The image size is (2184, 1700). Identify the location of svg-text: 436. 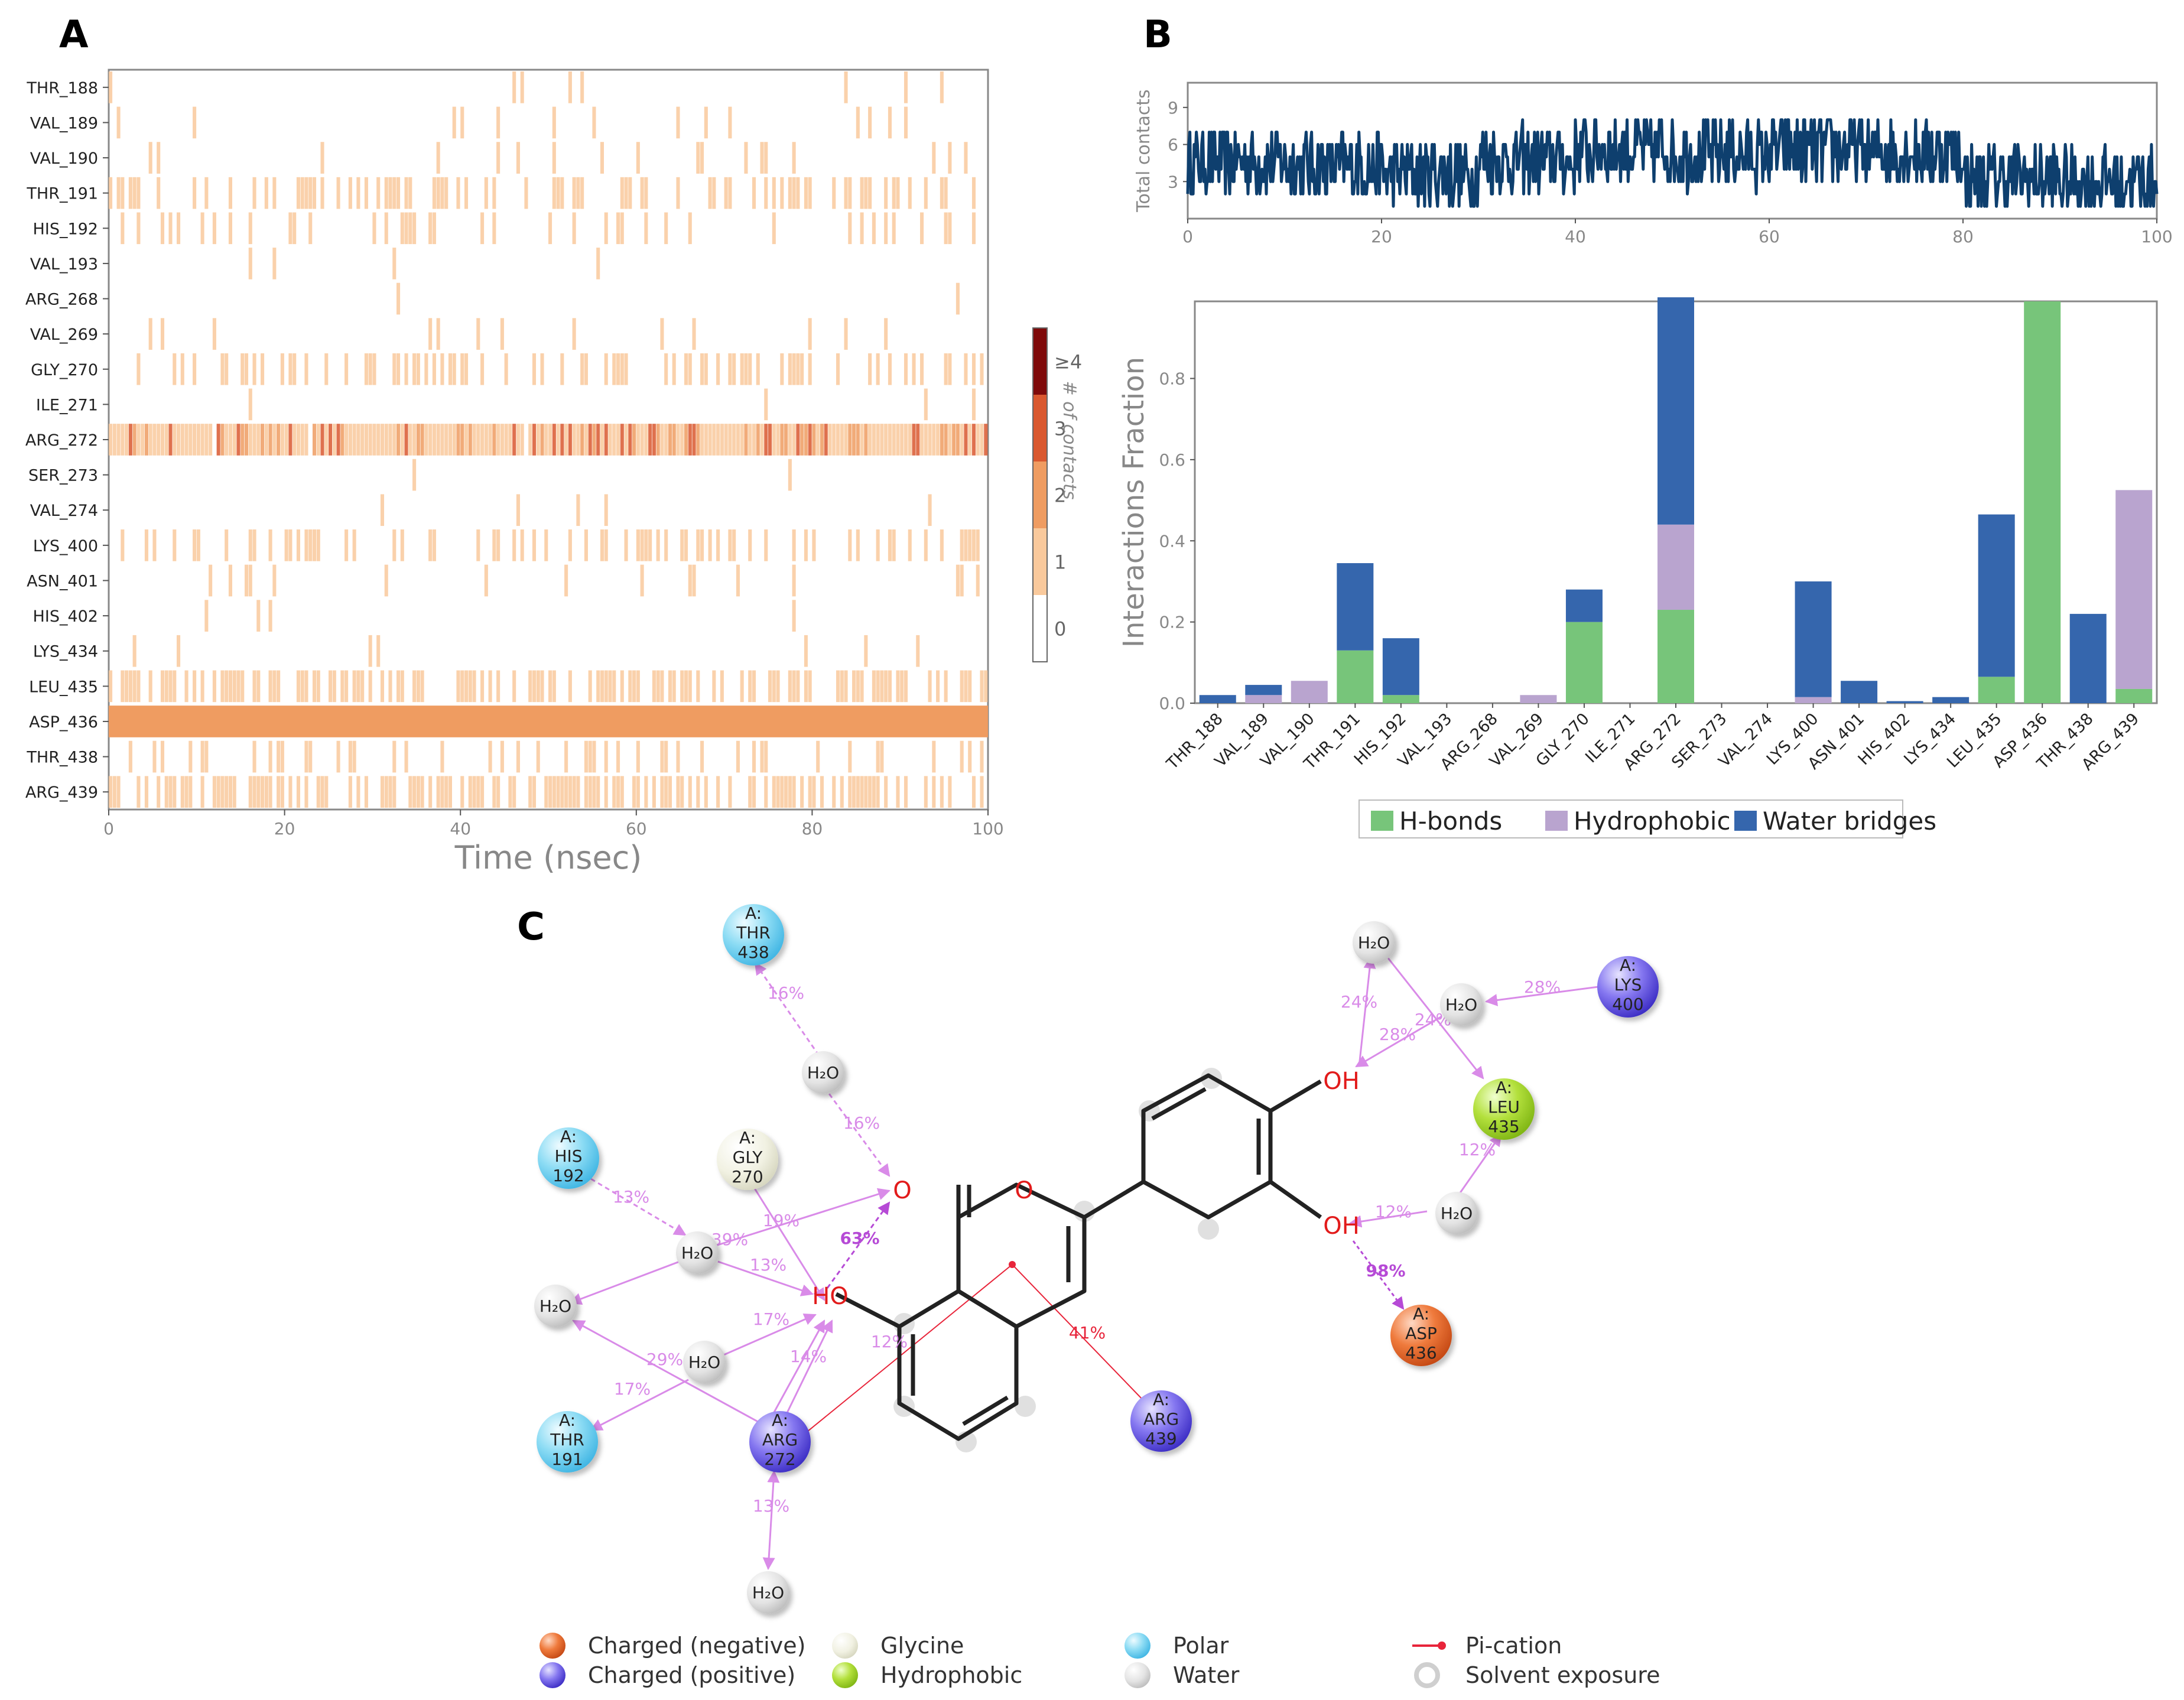
(1420, 1353).